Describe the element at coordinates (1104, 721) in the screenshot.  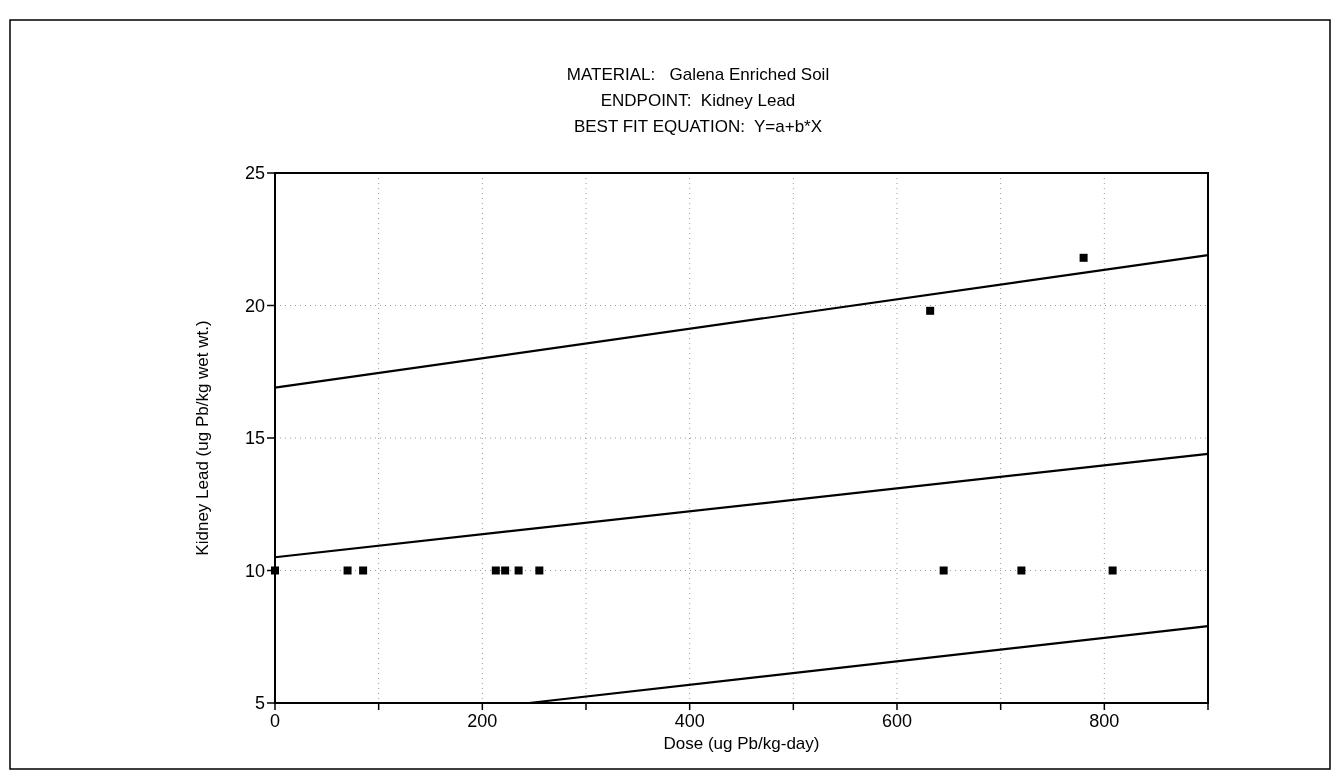
I see `x-tick-label: 800` at that location.